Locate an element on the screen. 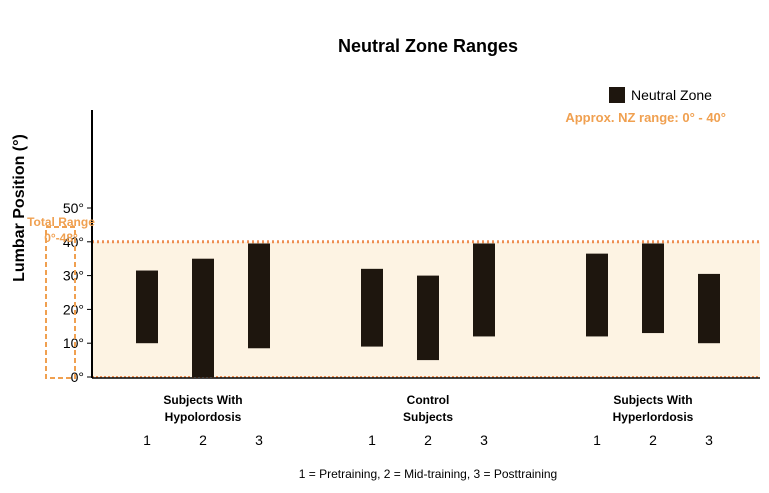 This screenshot has width=769, height=493. y-tick-label: 20° is located at coordinates (73, 309).